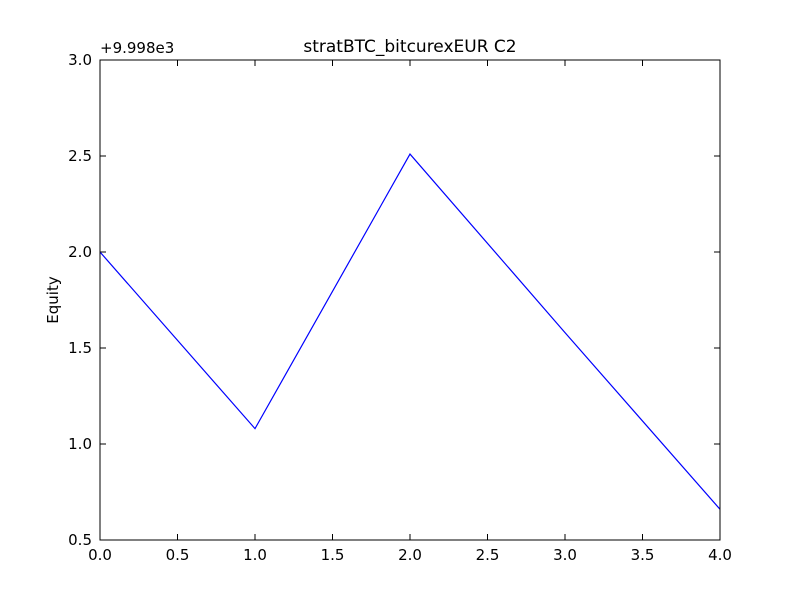 Image resolution: width=800 pixels, height=604 pixels. Describe the element at coordinates (80, 156) in the screenshot. I see `y-tick-label: 2.5` at that location.